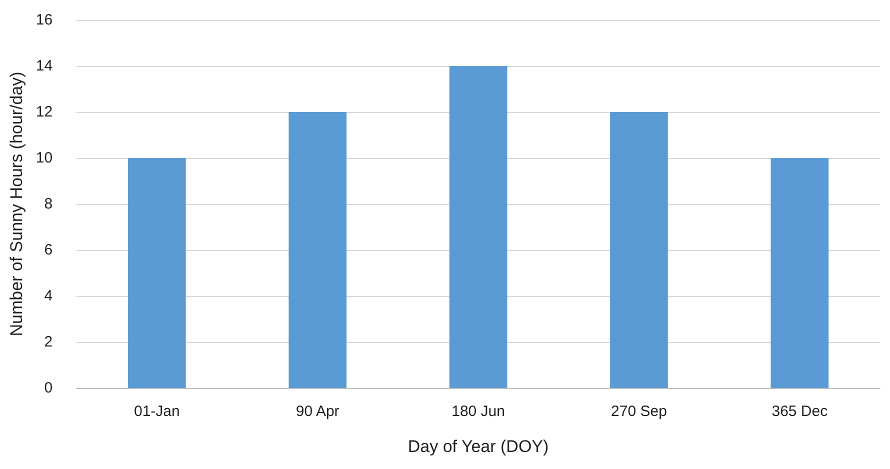 The image size is (890, 469). What do you see at coordinates (48, 388) in the screenshot?
I see `y-tick-label: 0` at bounding box center [48, 388].